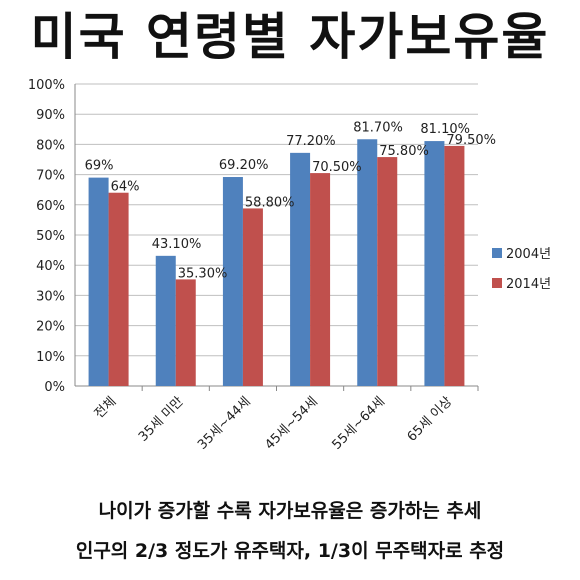  Describe the element at coordinates (471, 140) in the screenshot. I see `data-label: 79.50%` at that location.